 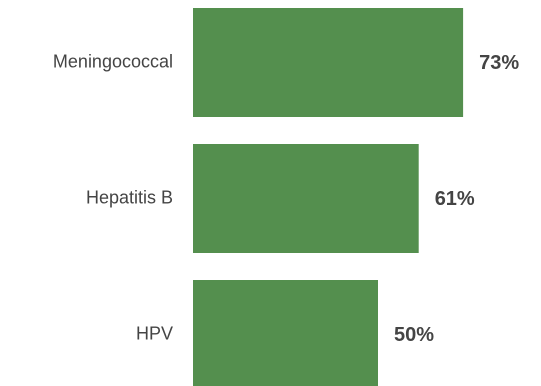 I want to click on bar-hepatitis-b, so click(x=306, y=198).